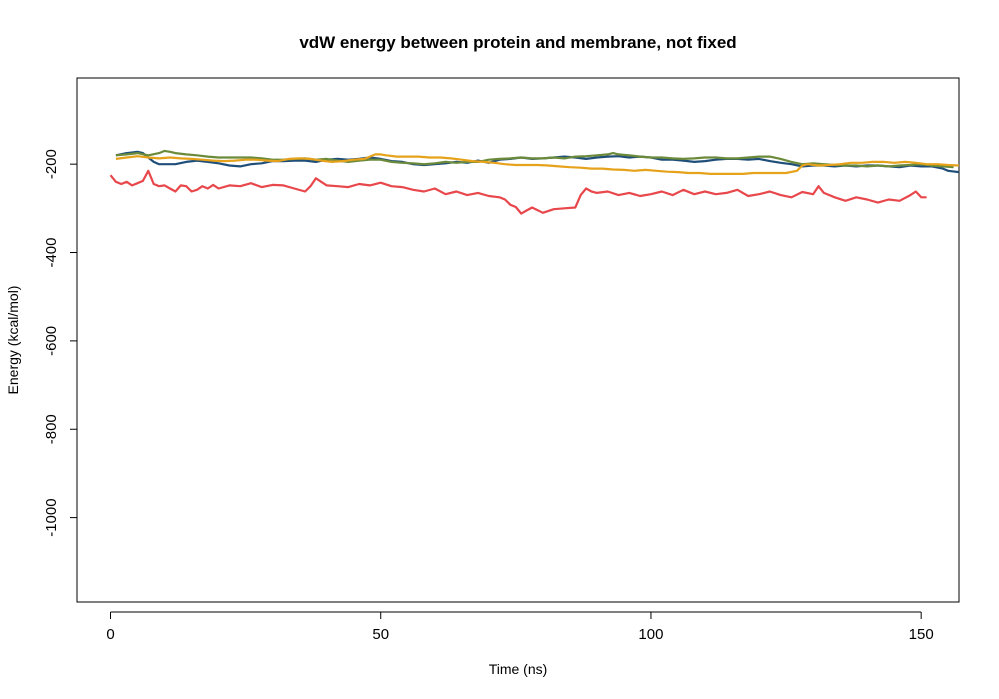 This screenshot has width=999, height=699. What do you see at coordinates (51, 429) in the screenshot?
I see `y-tick-label: -800` at bounding box center [51, 429].